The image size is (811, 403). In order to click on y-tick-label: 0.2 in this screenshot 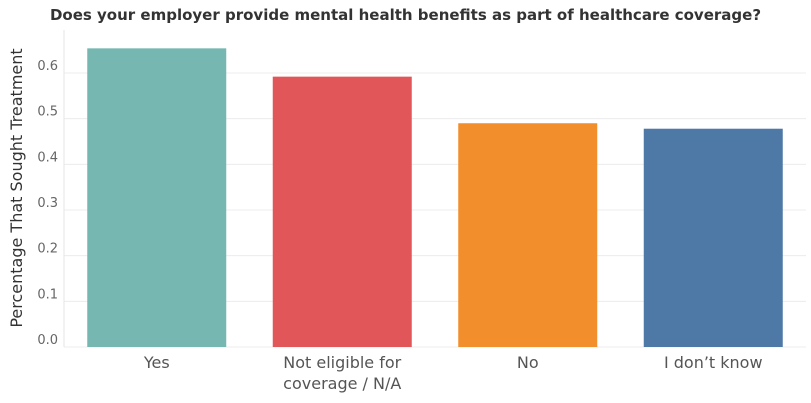, I will do `click(47, 249)`.